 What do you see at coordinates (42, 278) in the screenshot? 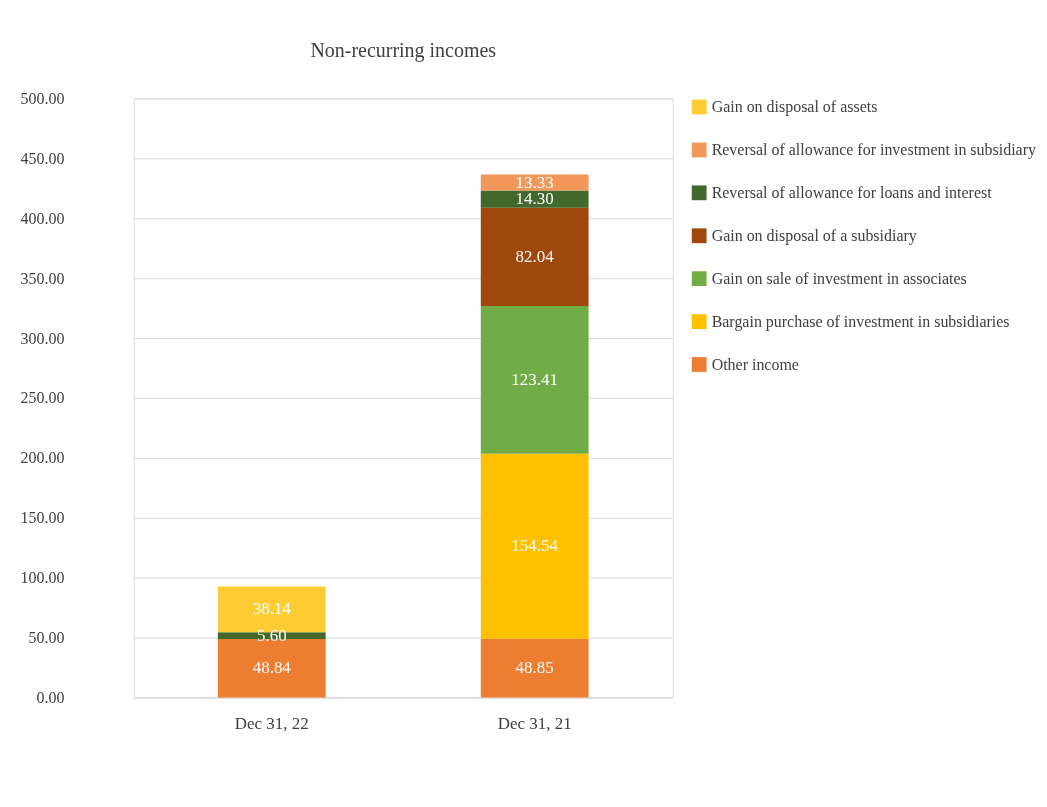
I see `y-tick-label: 350.00` at bounding box center [42, 278].